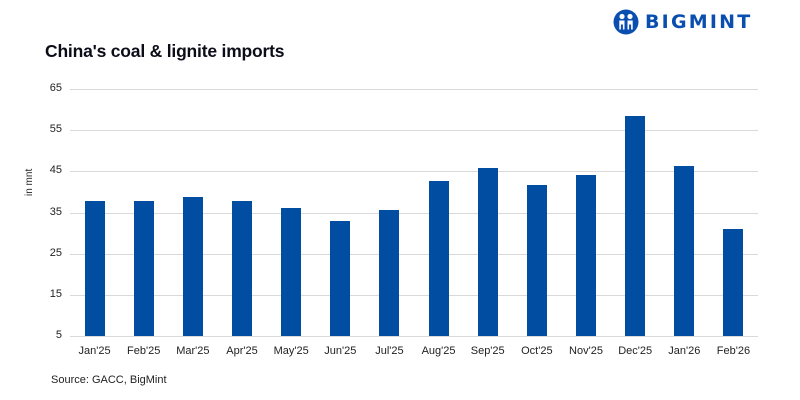  I want to click on y-tick-label: 25, so click(55, 253).